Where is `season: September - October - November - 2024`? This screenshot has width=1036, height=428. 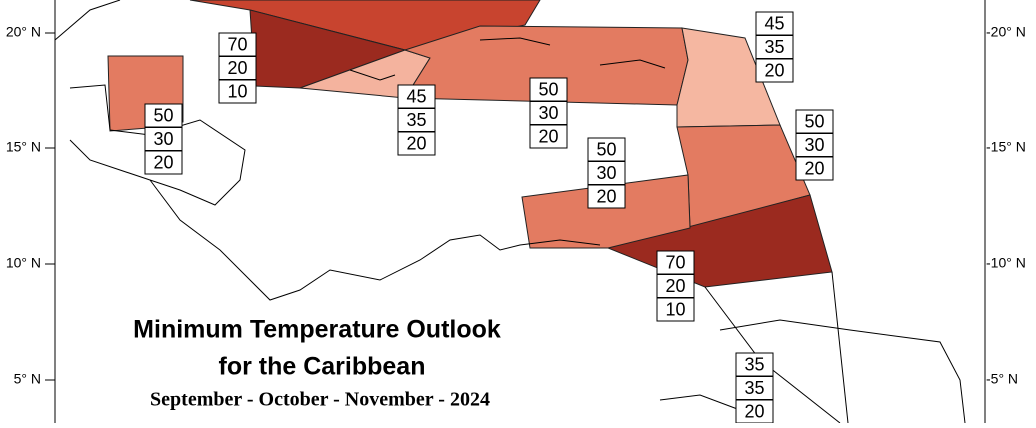
season: September - October - November - 2024 is located at coordinates (320, 400).